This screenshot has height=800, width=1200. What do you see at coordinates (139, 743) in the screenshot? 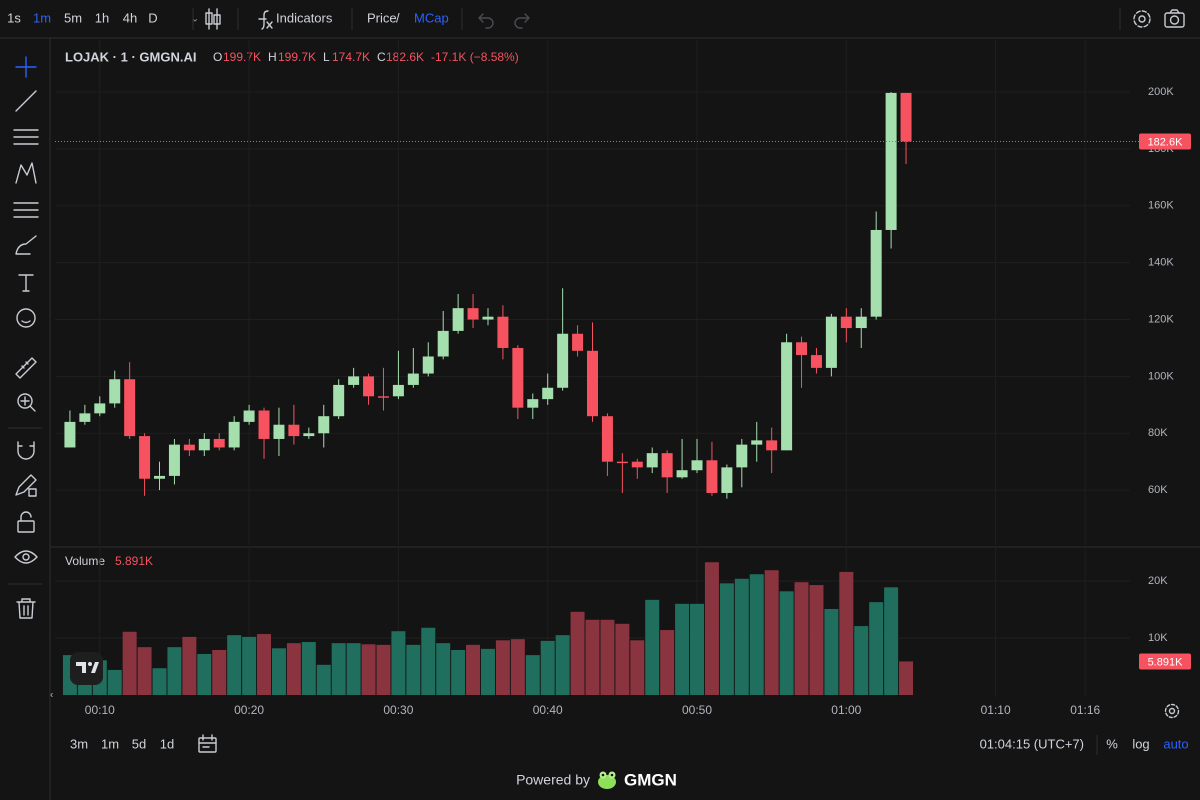
I see `range-button: 5d` at bounding box center [139, 743].